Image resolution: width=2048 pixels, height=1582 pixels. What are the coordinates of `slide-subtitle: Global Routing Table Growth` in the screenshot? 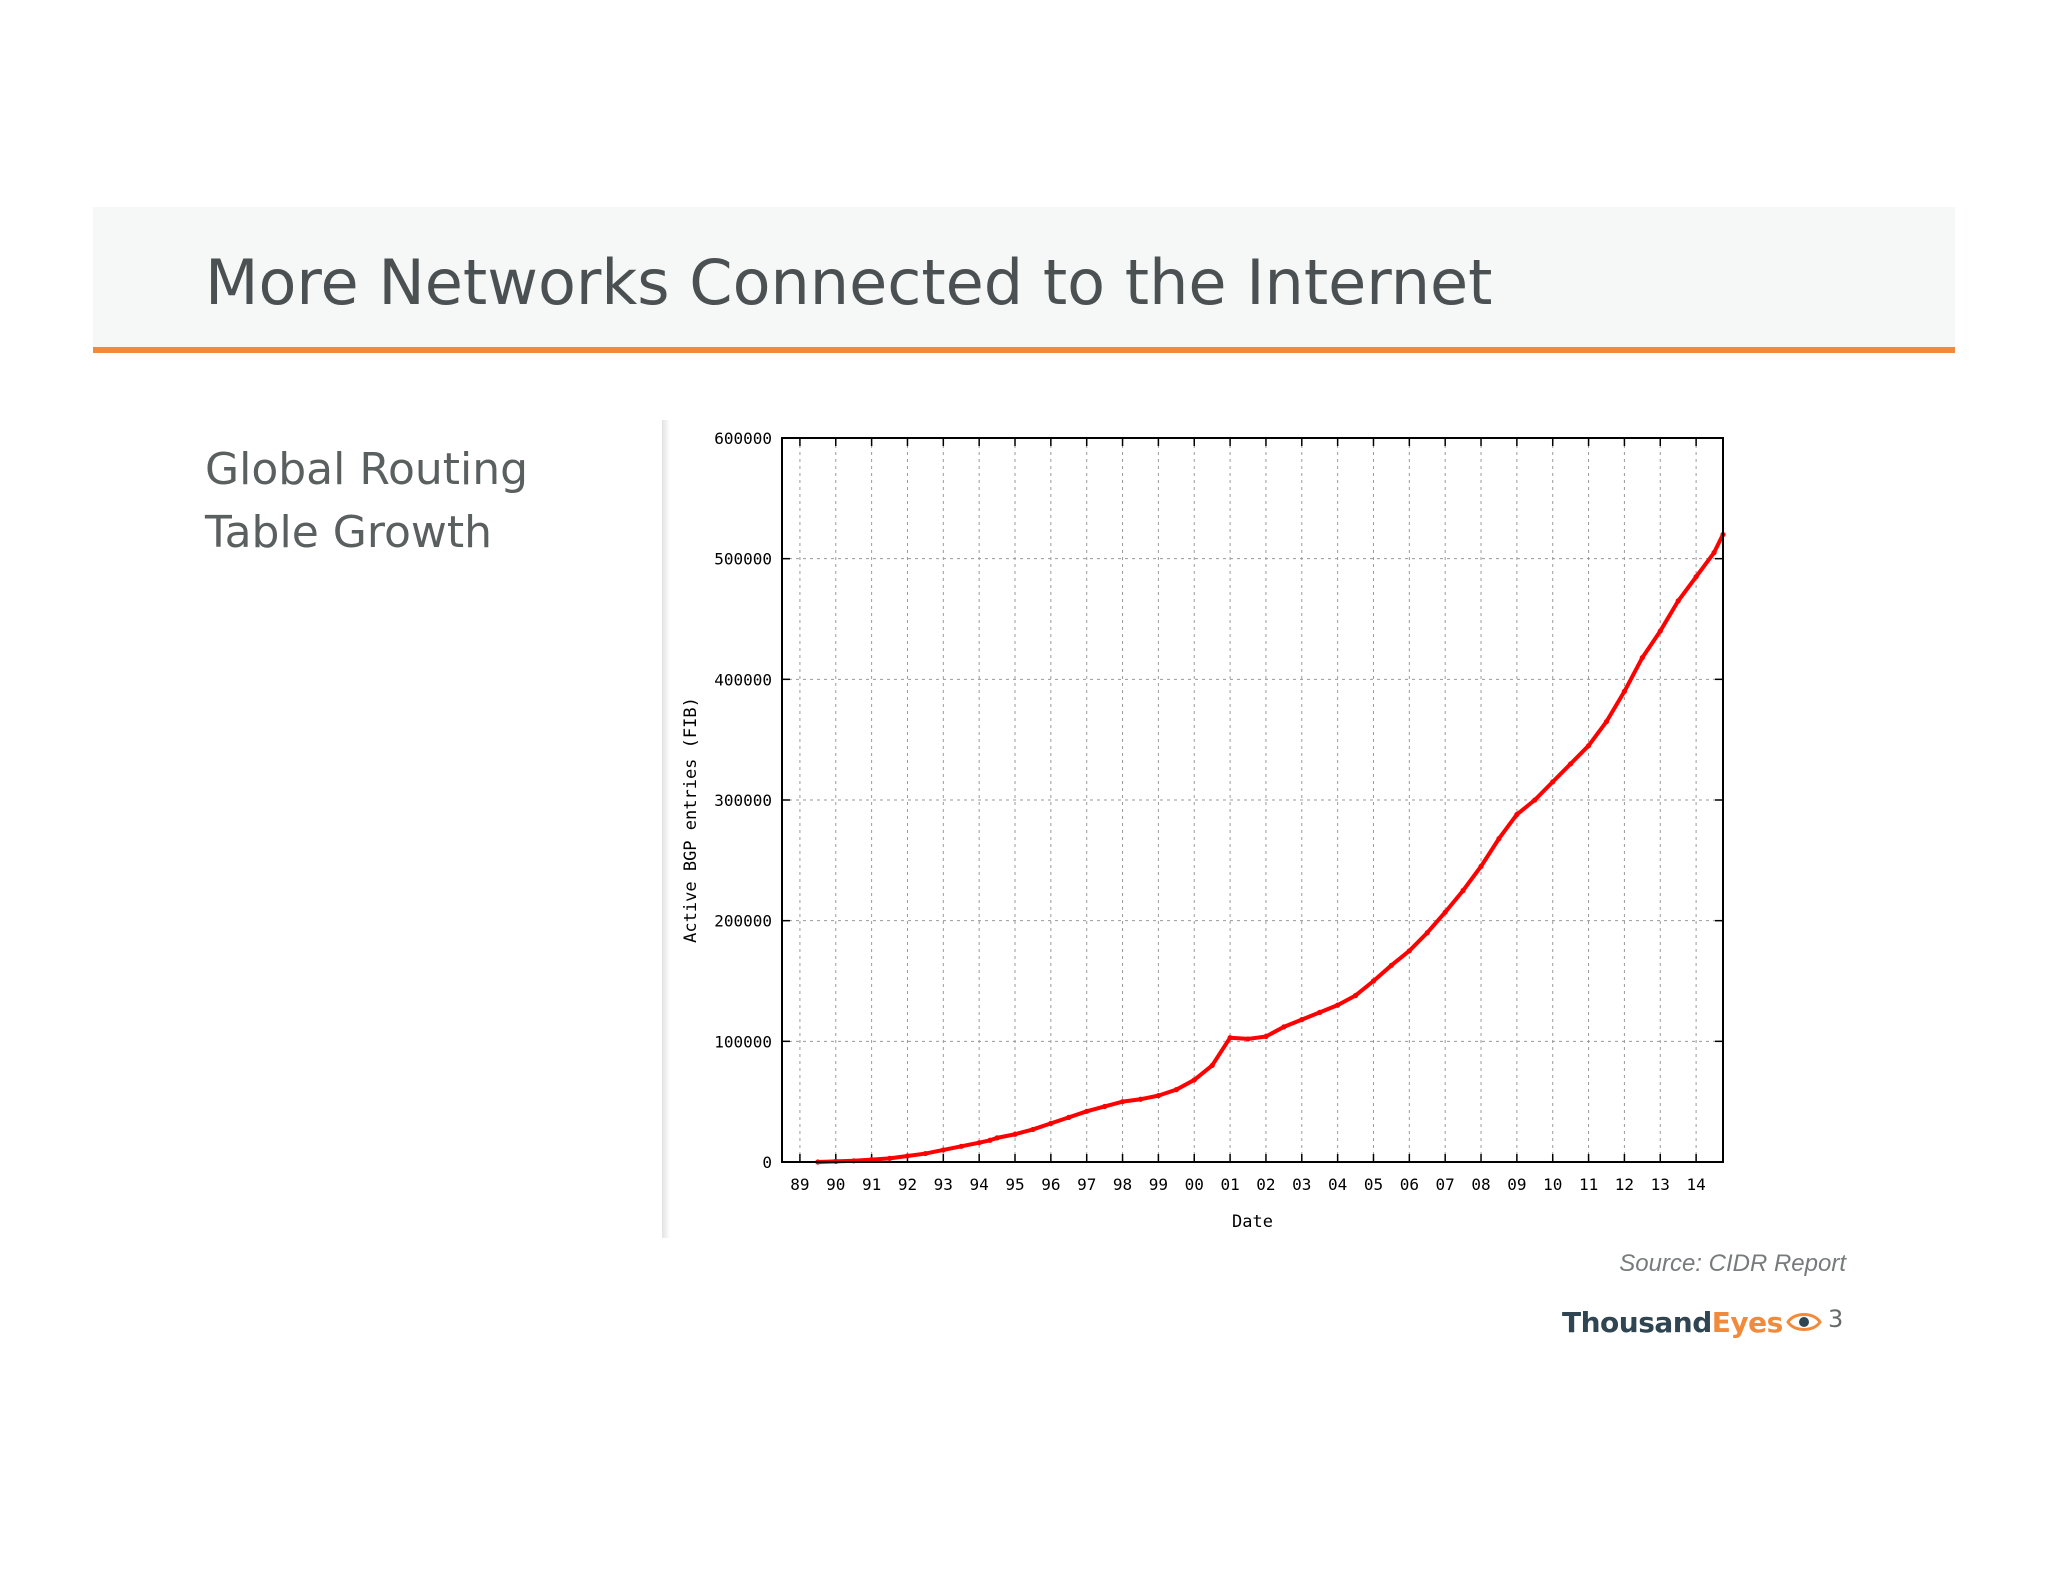 It's located at (415, 501).